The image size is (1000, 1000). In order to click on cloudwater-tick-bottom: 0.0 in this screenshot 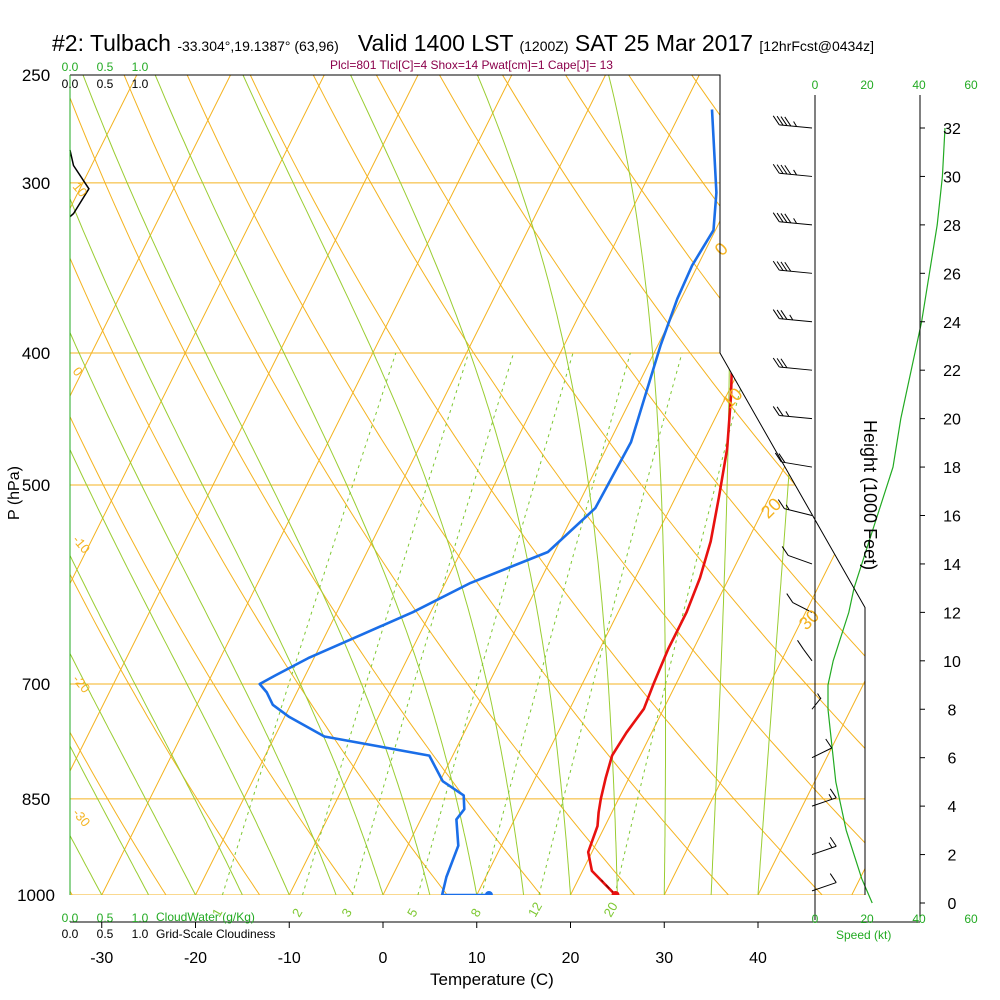, I will do `click(70, 918)`.